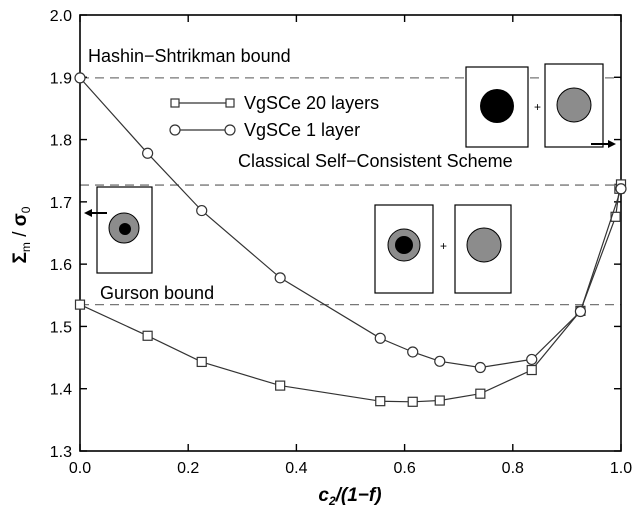 Image resolution: width=633 pixels, height=514 pixels. I want to click on ref-label-classical: Classical Self−Consistent Scheme, so click(375, 161).